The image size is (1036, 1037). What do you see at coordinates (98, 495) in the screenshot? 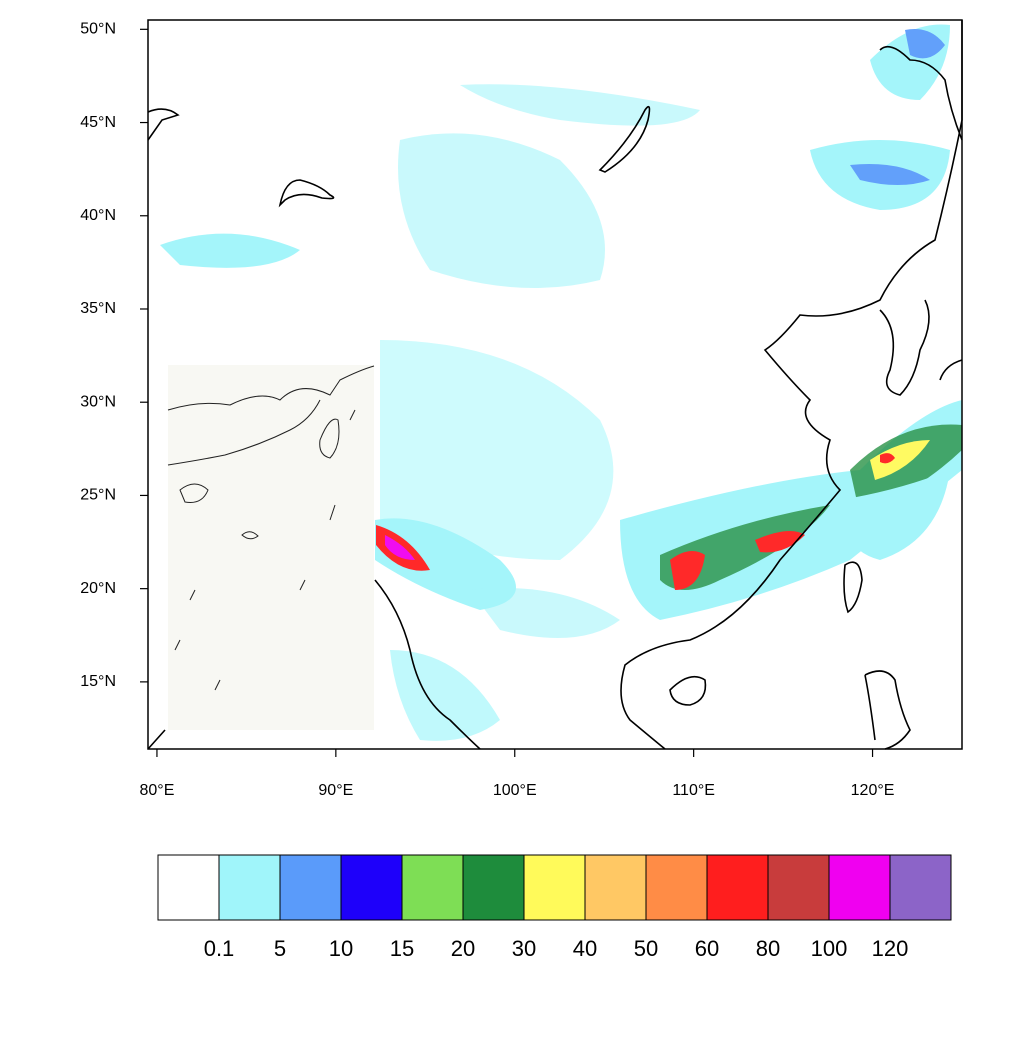
I see `y-tick-label: 25°N` at bounding box center [98, 495].